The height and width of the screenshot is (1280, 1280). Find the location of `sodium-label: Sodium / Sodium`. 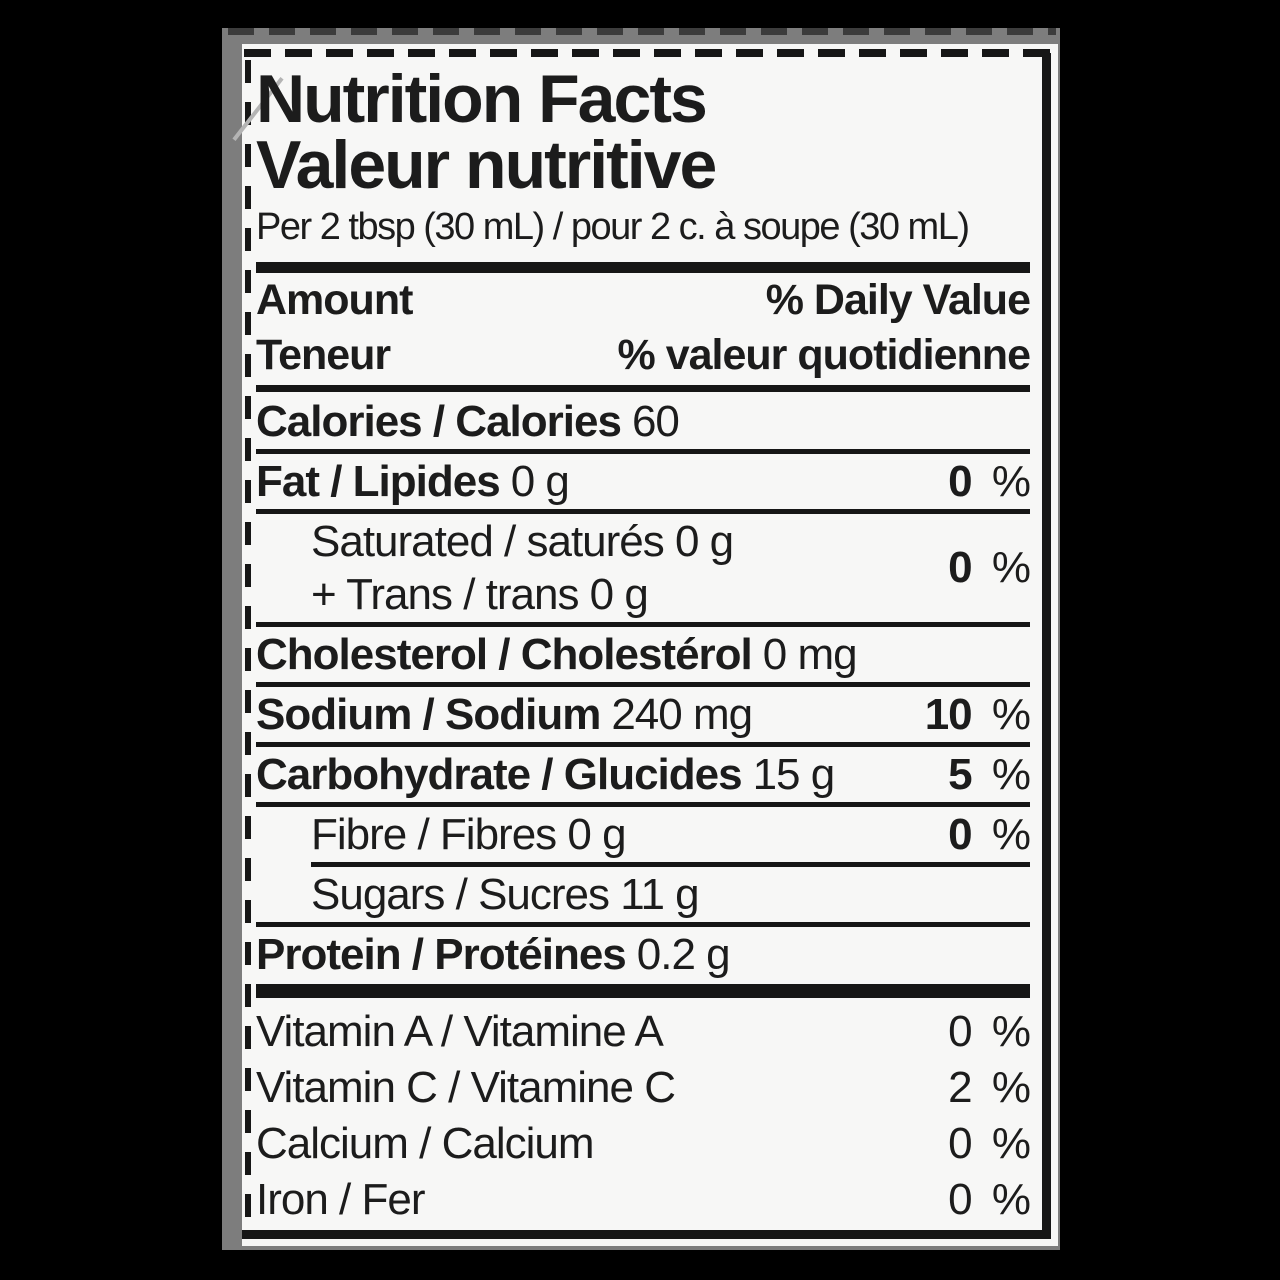

sodium-label: Sodium / Sodium is located at coordinates (428, 714).